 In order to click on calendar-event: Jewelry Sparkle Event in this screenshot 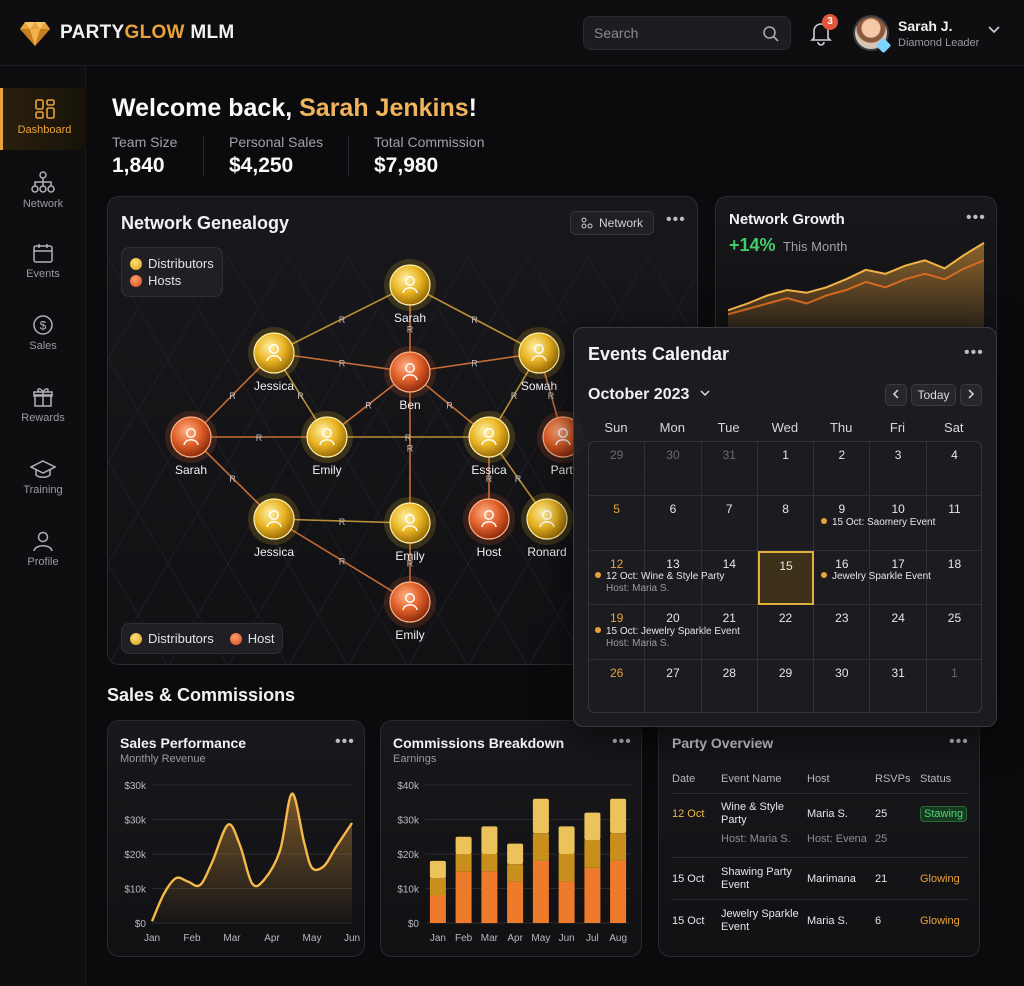, I will do `click(876, 577)`.